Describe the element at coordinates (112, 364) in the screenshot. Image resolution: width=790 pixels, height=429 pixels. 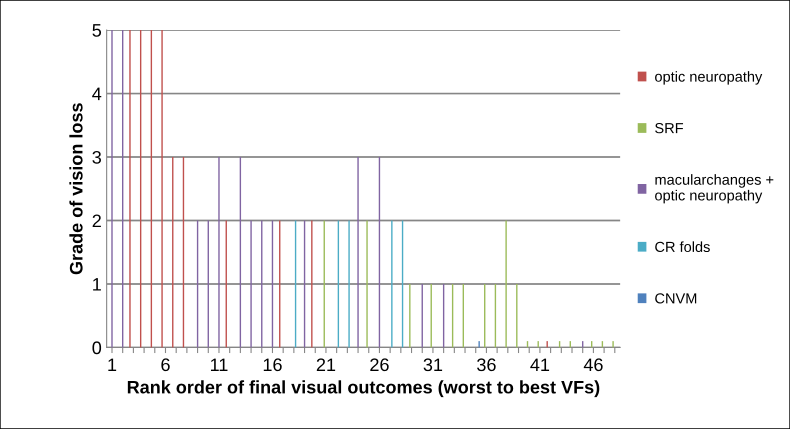
I see `x-tick-label: 1` at that location.